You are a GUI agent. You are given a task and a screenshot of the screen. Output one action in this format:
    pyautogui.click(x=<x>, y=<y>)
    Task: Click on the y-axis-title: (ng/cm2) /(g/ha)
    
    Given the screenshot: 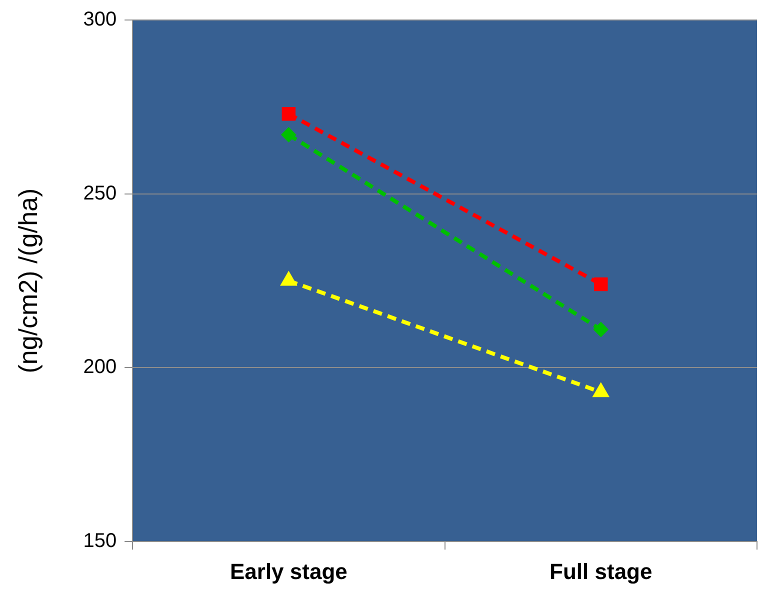 What is the action you would take?
    pyautogui.click(x=27, y=281)
    